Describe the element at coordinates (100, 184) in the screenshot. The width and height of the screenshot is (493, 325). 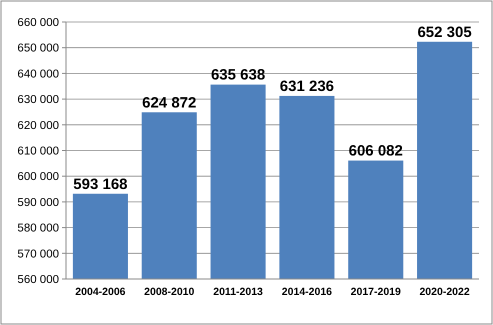
I see `data-label: 593 168` at that location.